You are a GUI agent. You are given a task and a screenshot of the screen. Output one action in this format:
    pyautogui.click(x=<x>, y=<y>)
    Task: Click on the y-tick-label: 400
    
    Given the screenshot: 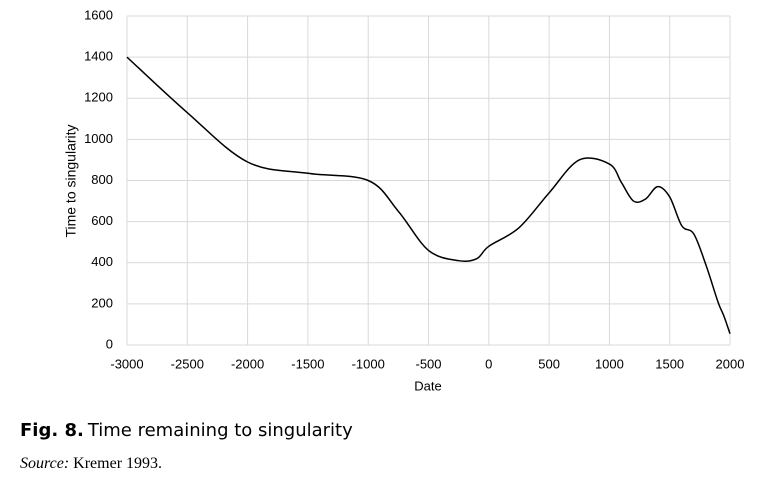 What is the action you would take?
    pyautogui.click(x=102, y=261)
    